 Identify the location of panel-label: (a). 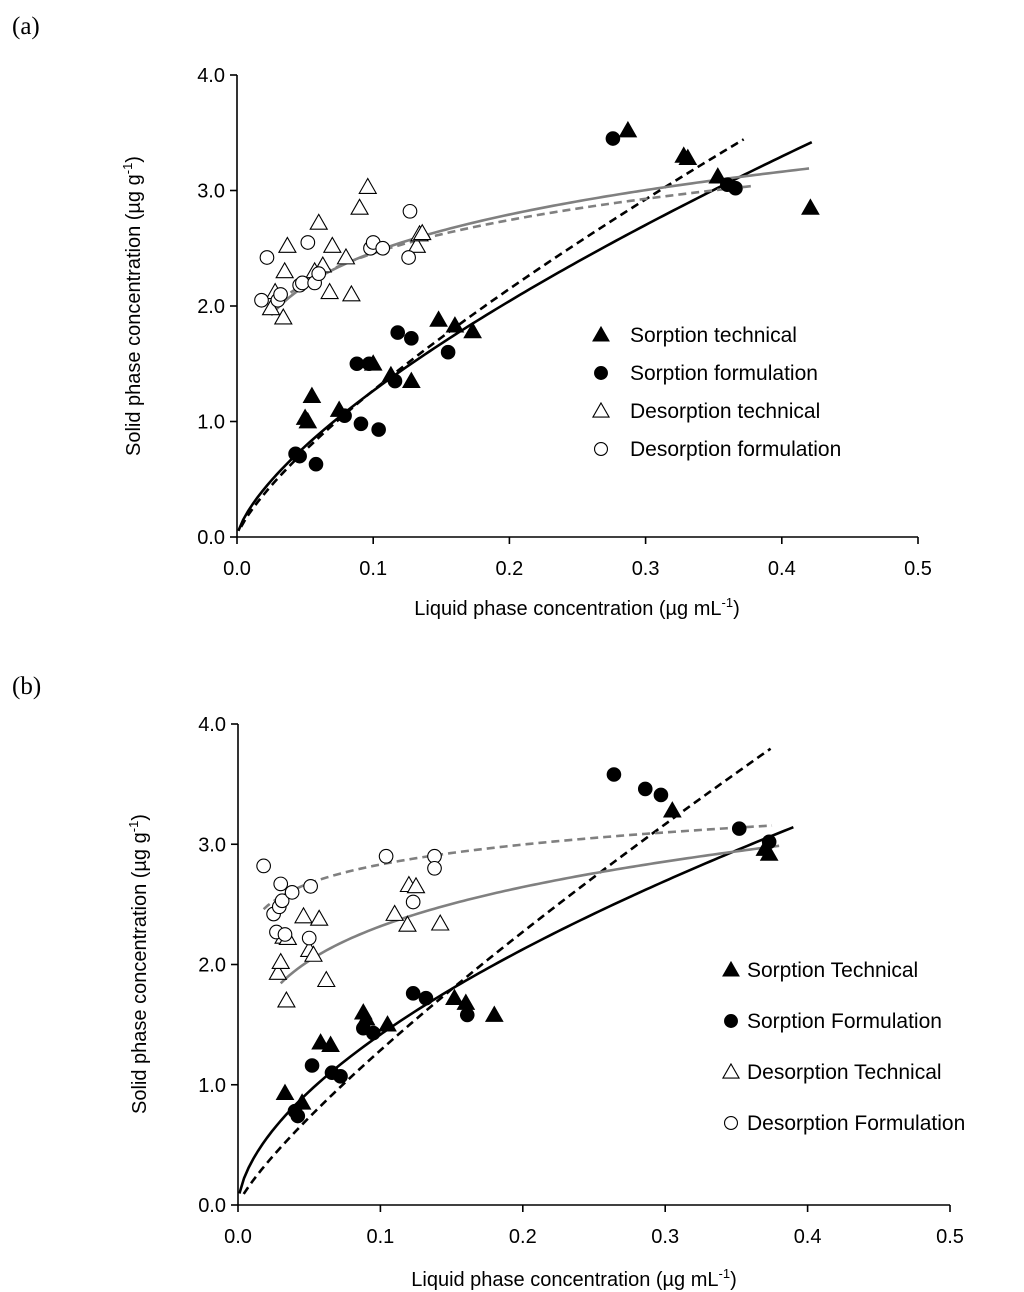
(26, 26).